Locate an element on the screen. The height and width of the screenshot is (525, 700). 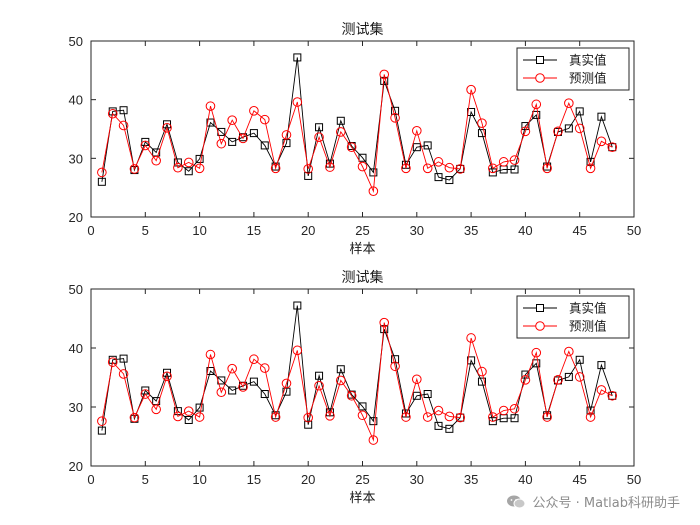
chart-title: 测试集 is located at coordinates (363, 29).